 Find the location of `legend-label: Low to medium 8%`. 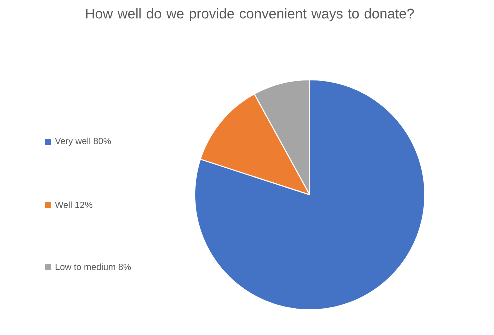

legend-label: Low to medium 8% is located at coordinates (94, 267).